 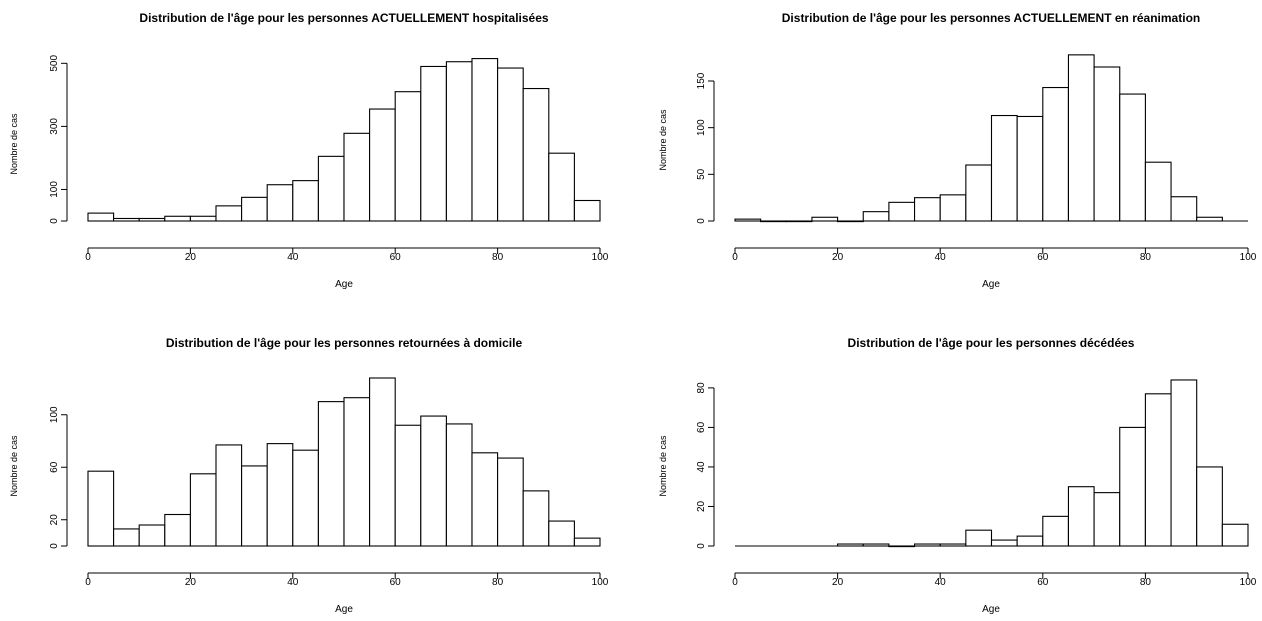 I want to click on y-tick-label: 40, so click(x=701, y=467).